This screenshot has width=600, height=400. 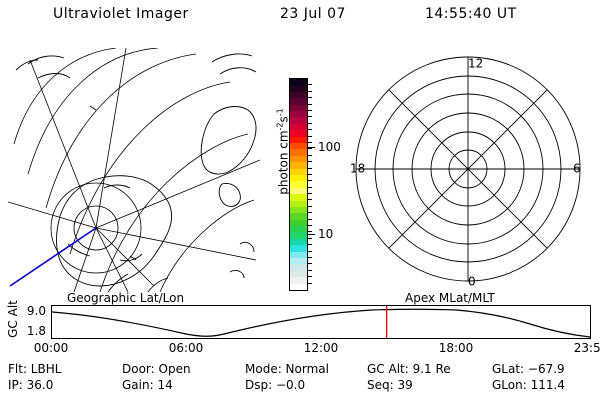 I want to click on observation-date: 23 Jul 07, so click(x=313, y=14).